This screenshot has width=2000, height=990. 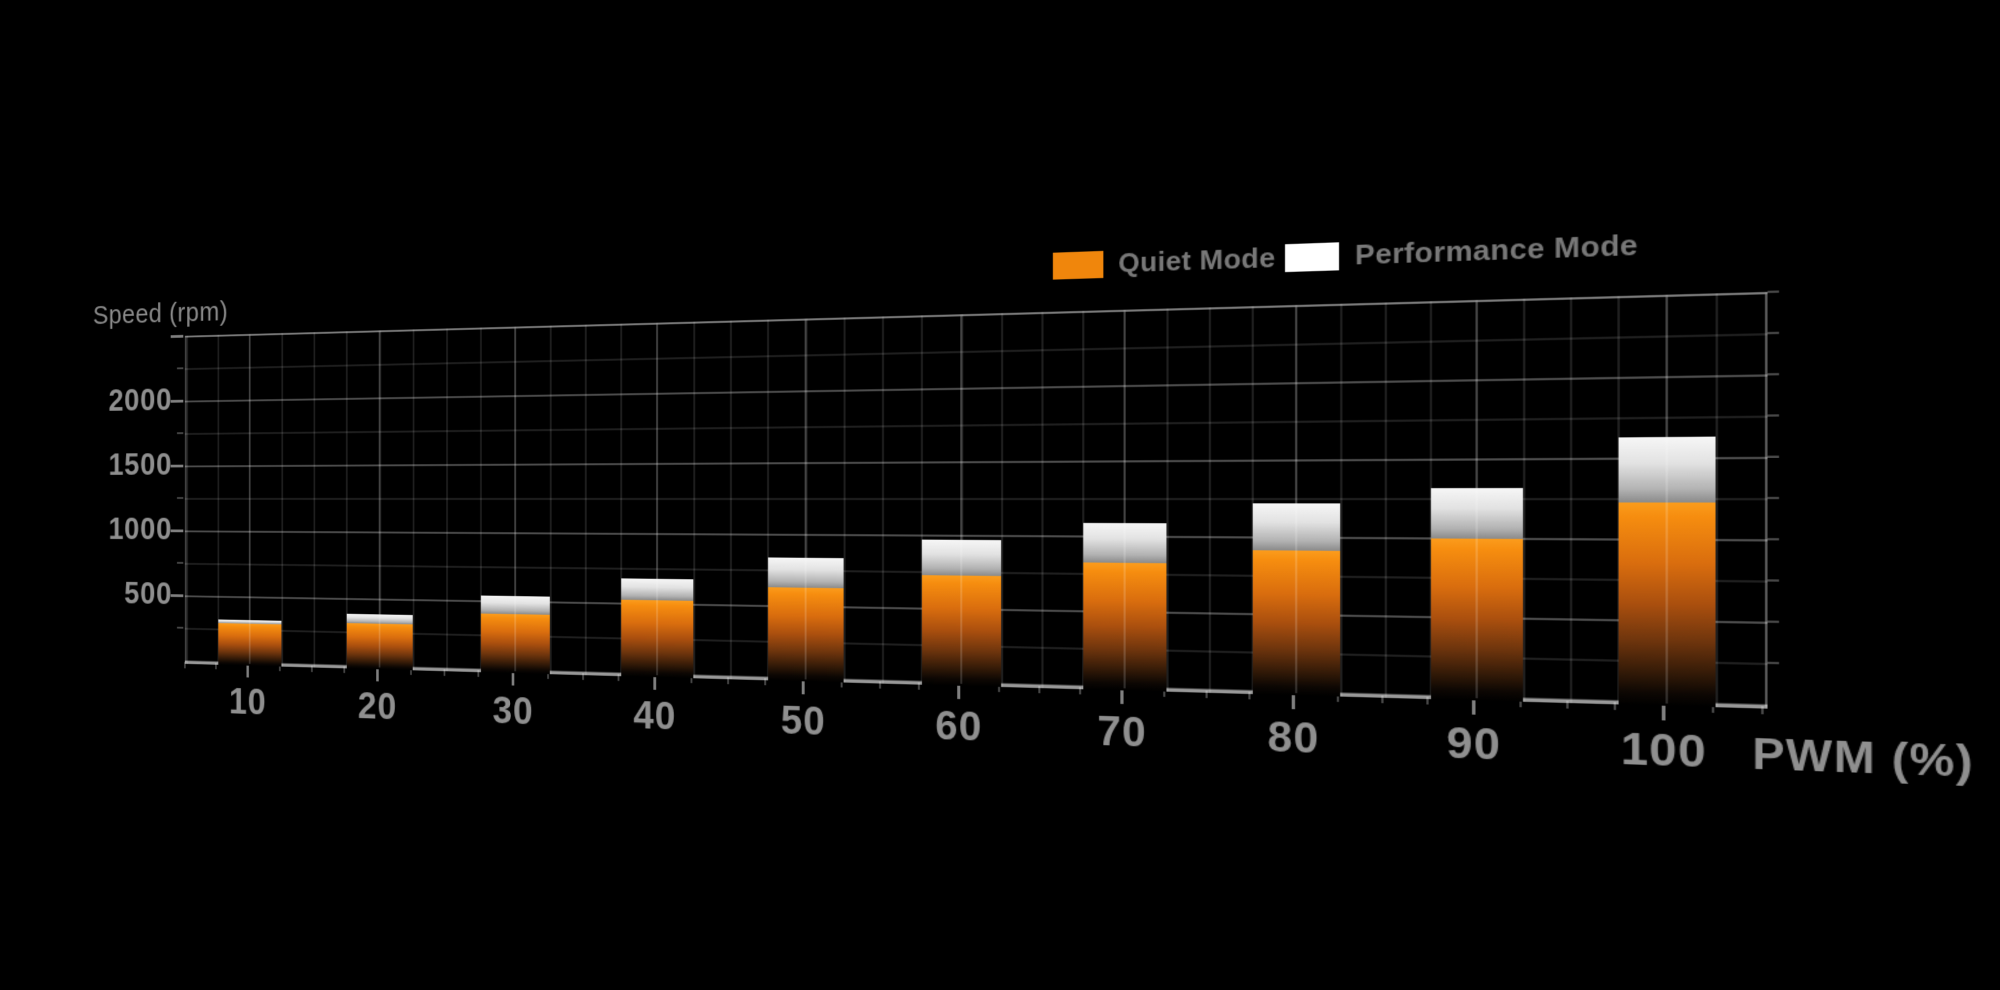 I want to click on x-axis-title: PWM (%), so click(x=1863, y=759).